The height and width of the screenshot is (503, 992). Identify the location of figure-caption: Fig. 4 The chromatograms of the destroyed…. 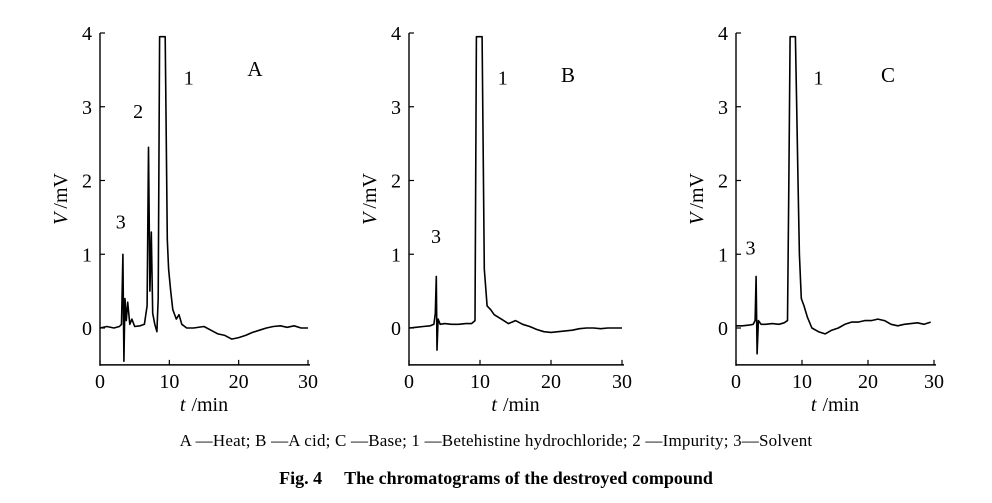
(496, 478).